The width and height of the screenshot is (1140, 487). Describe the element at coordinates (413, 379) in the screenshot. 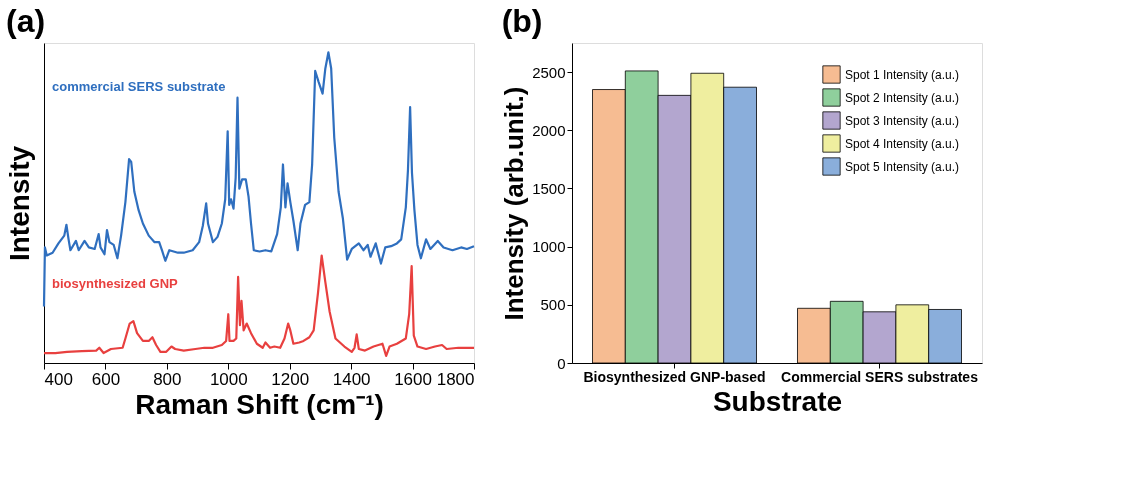

I see `x-tick-label: 1600` at that location.